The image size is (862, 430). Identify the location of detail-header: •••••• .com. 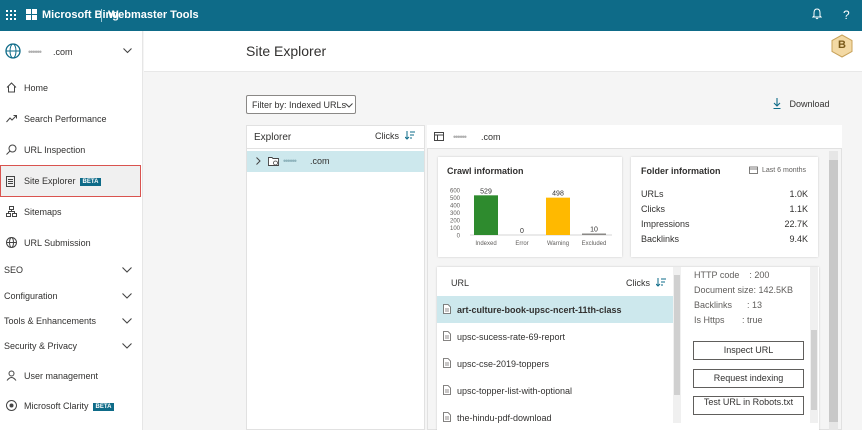
(634, 137).